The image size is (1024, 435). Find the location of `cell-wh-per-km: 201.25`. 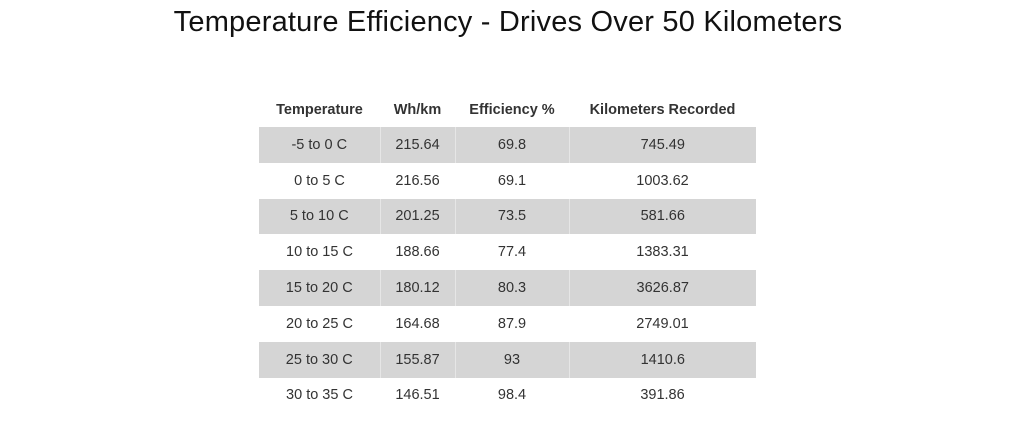

cell-wh-per-km: 201.25 is located at coordinates (417, 216).